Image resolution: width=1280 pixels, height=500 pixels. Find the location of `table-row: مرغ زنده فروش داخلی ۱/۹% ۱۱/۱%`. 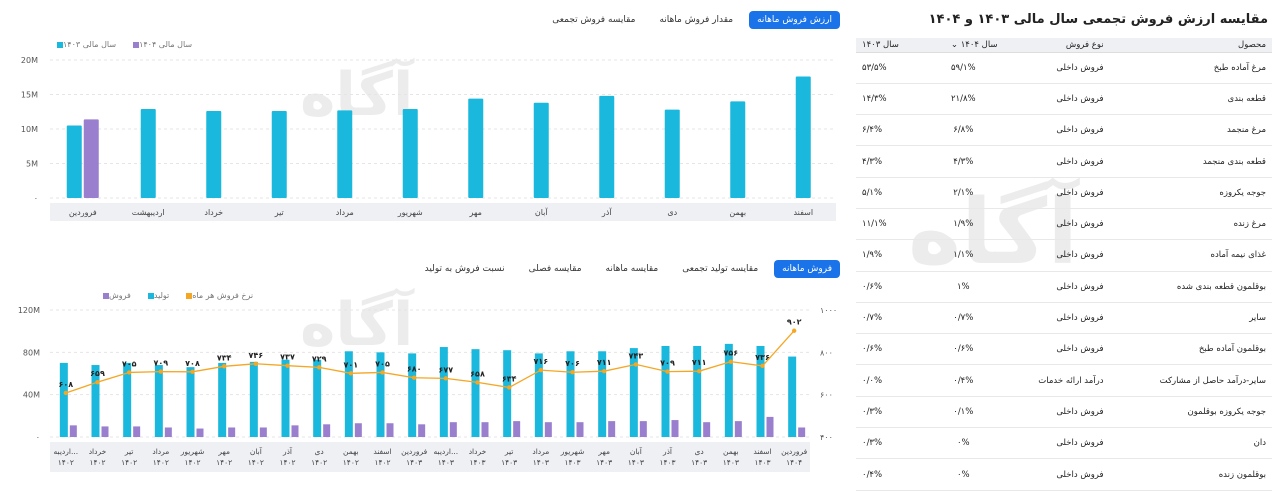

table-row: مرغ زنده فروش داخلی ۱/۹% ۱۱/۱% is located at coordinates (1064, 224).